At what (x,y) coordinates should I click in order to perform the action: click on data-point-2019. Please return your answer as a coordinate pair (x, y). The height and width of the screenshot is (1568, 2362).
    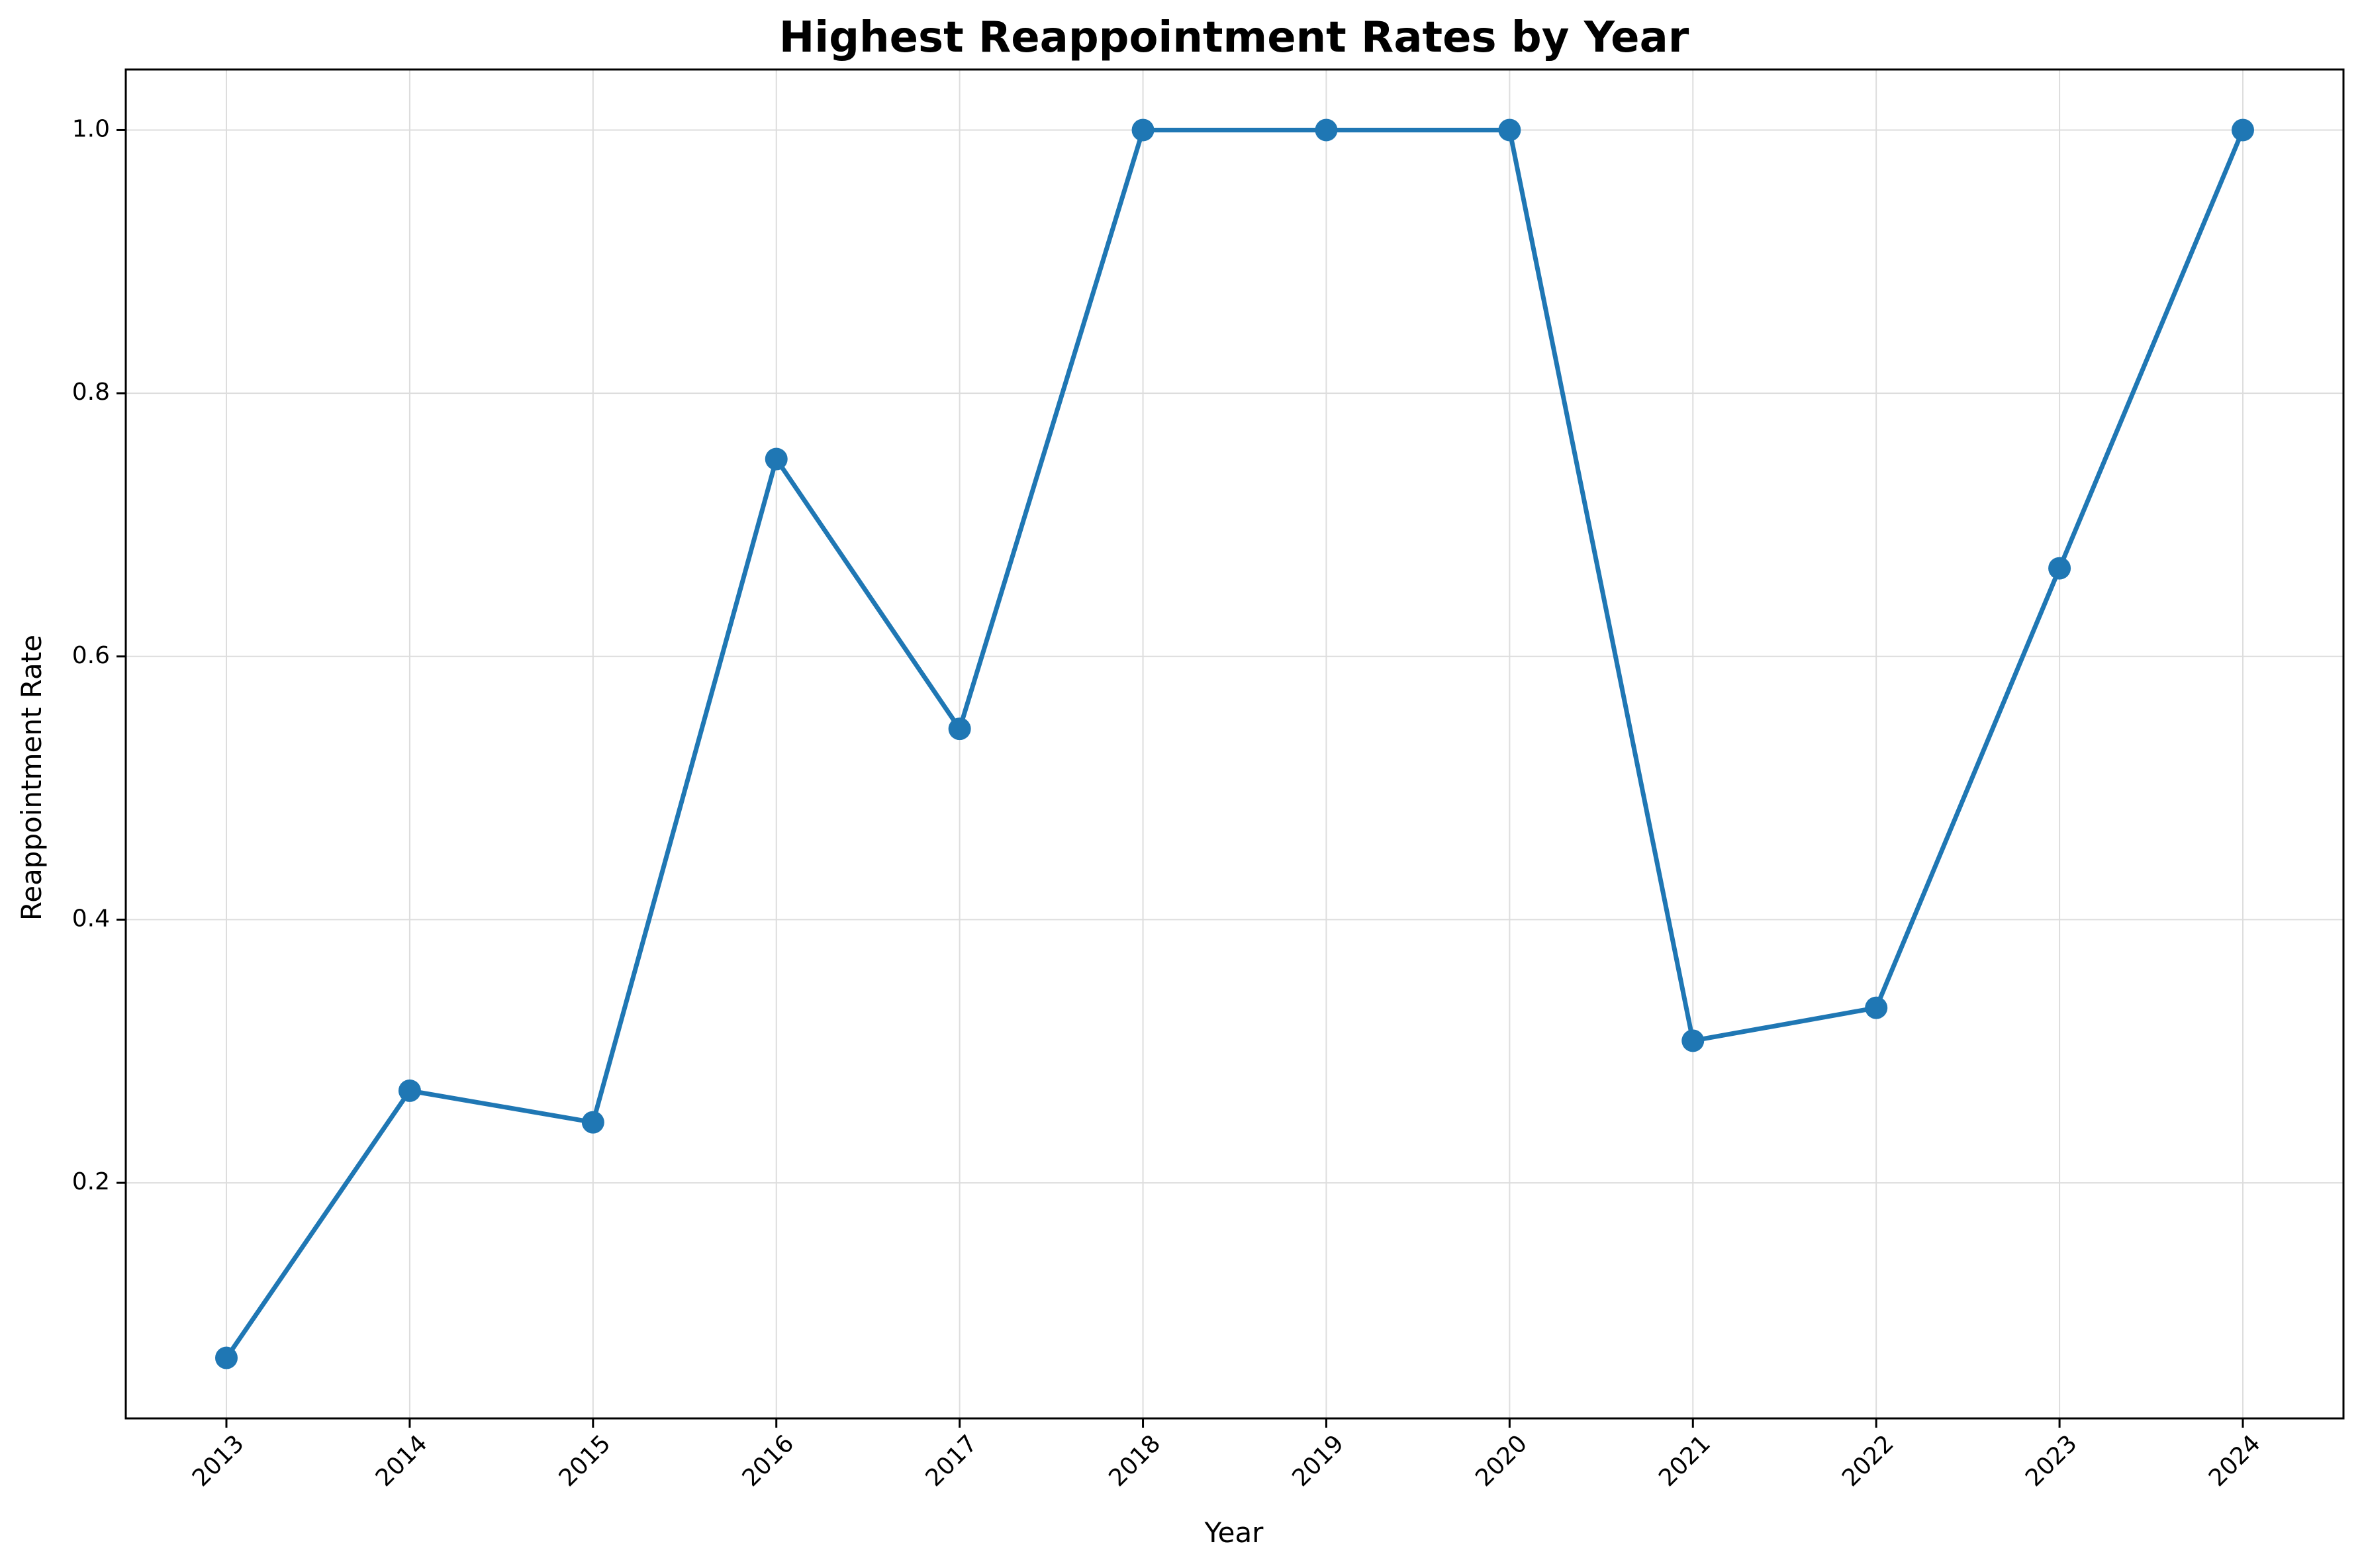
    Looking at the image, I should click on (1327, 130).